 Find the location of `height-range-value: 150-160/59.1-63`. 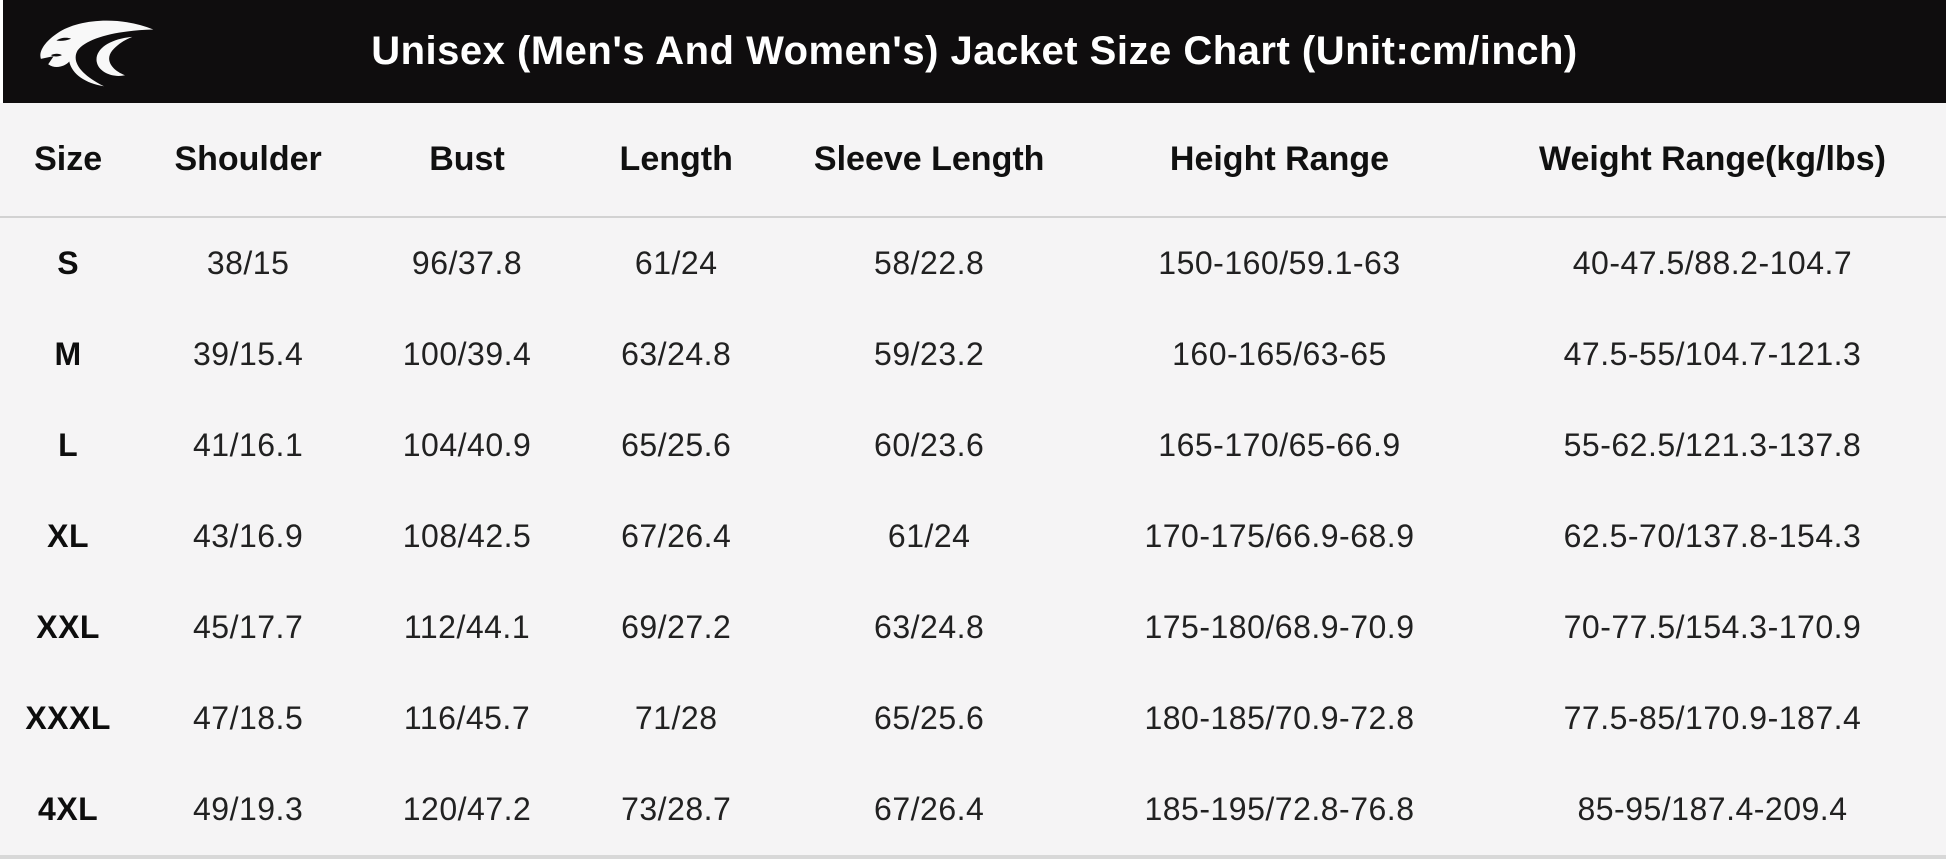

height-range-value: 150-160/59.1-63 is located at coordinates (1279, 263).